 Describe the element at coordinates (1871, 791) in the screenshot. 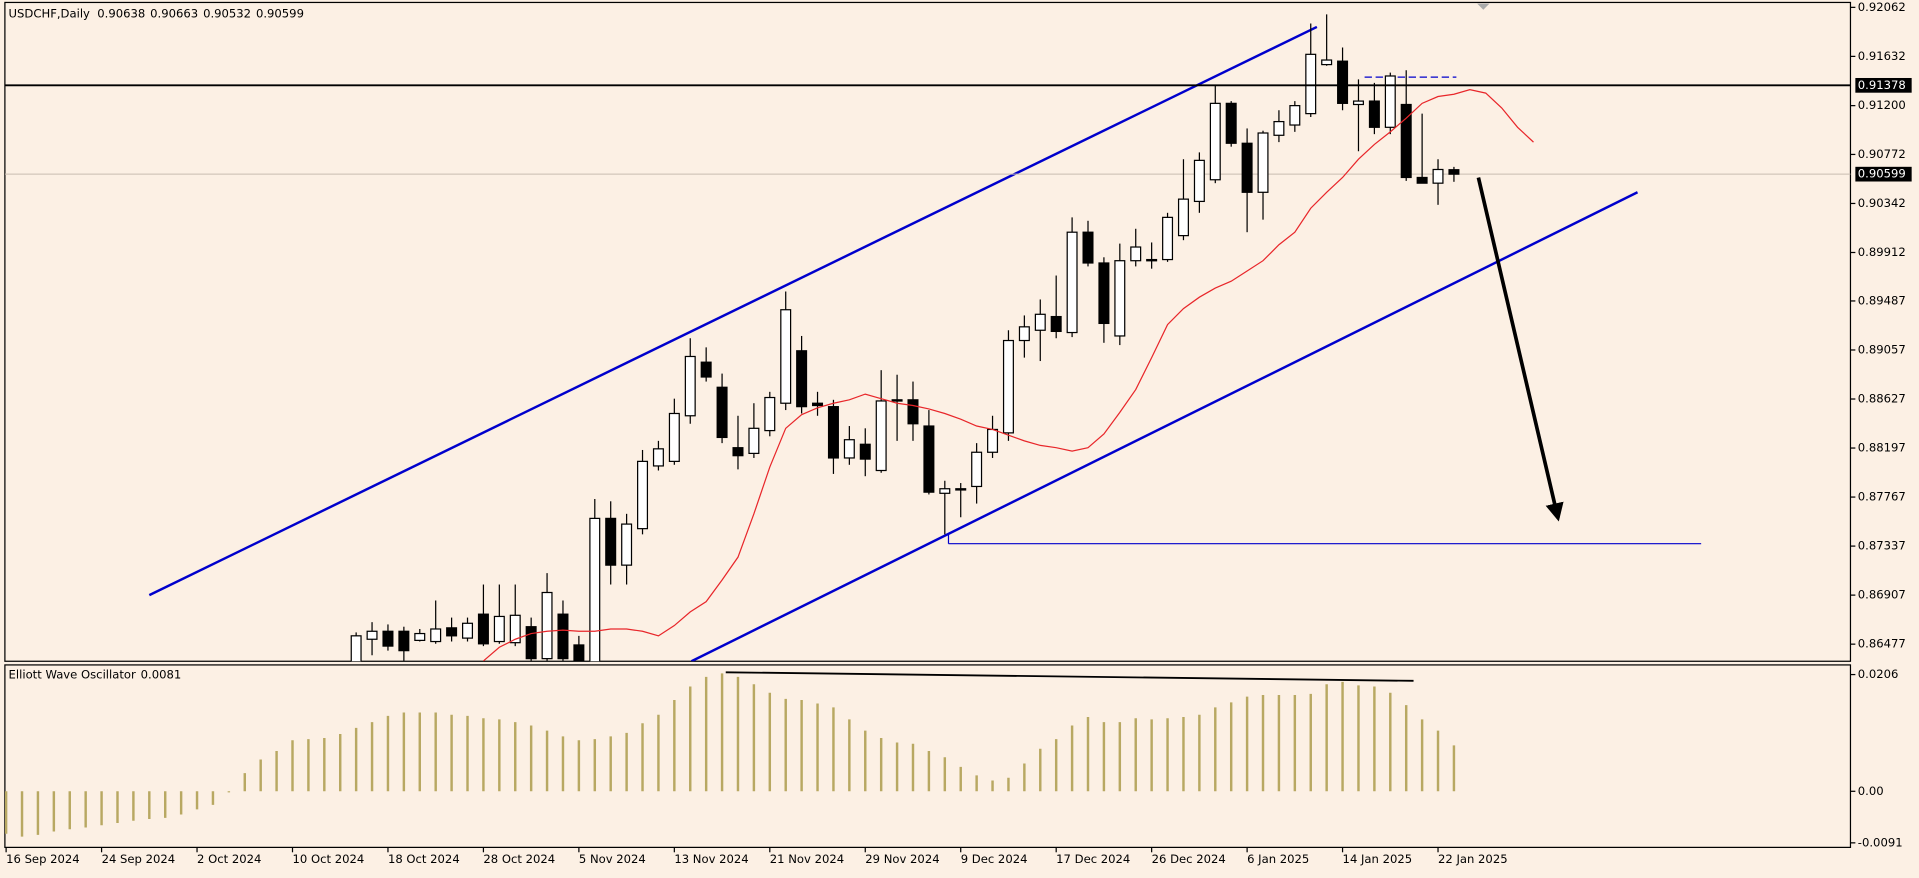

I see `y-tick-label: 0.00` at that location.